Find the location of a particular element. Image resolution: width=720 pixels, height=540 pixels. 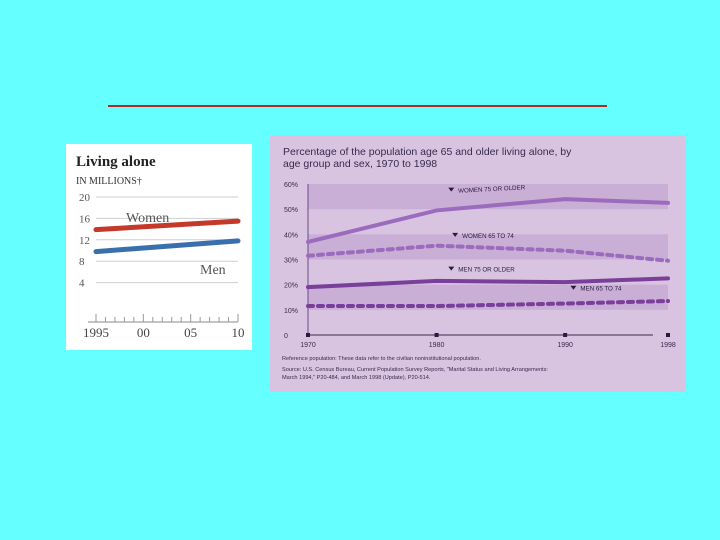

right-xtick-label: 1970 is located at coordinates (308, 345).